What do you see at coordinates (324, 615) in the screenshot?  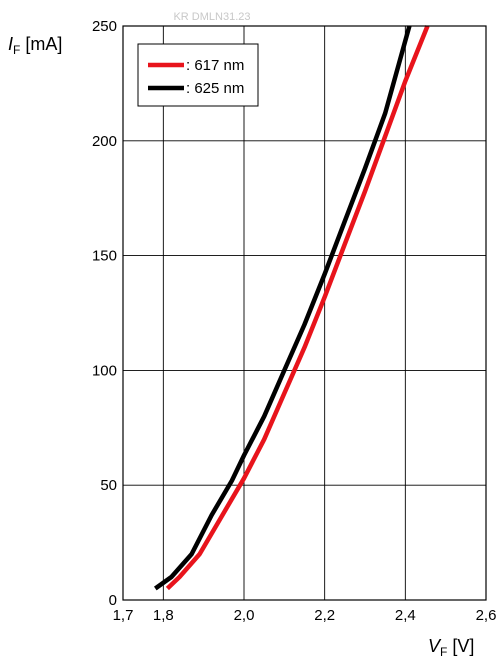 I see `x-tick-label: 2,2` at bounding box center [324, 615].